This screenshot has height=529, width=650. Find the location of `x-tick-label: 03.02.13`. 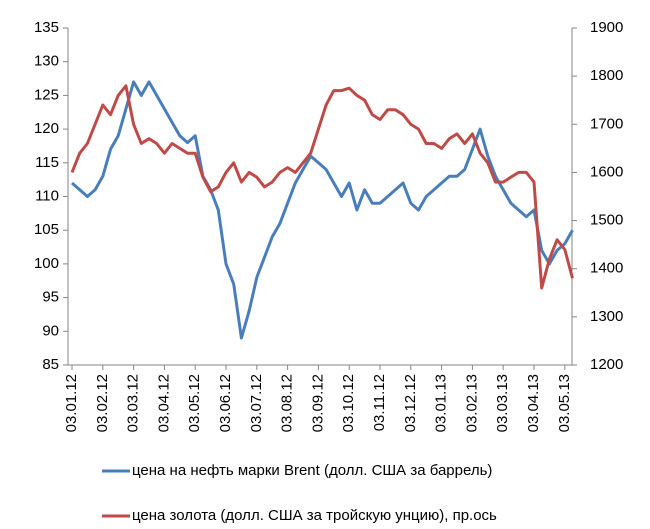

x-tick-label: 03.02.13 is located at coordinates (471, 403).